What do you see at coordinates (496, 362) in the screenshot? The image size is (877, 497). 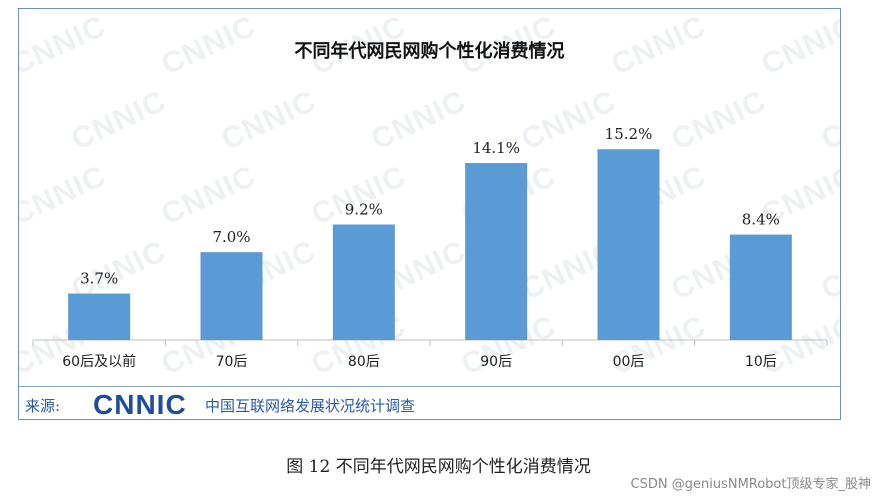 I see `x-tick-label: 90后` at bounding box center [496, 362].